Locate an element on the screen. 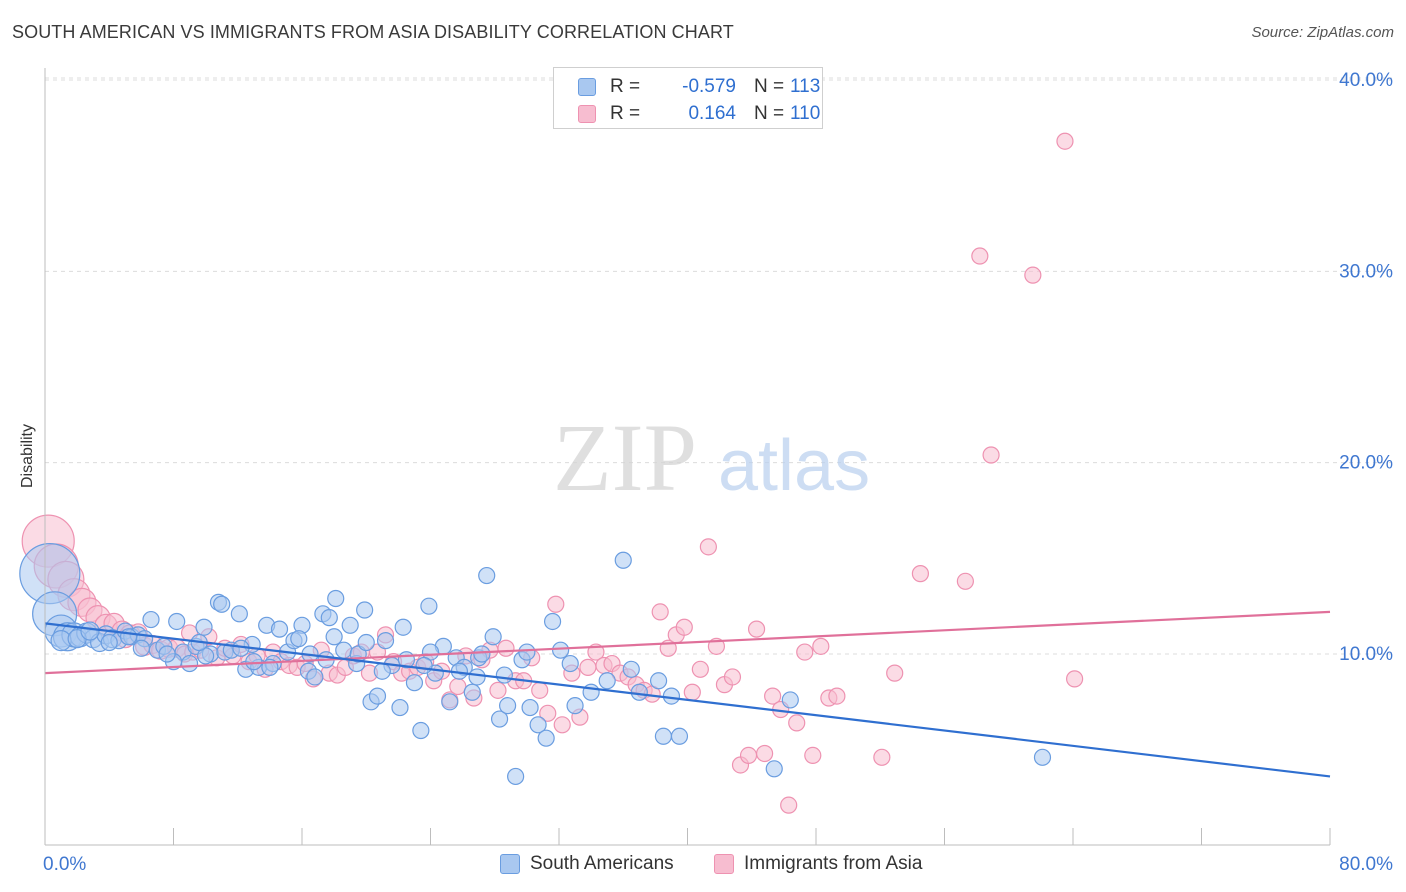 The width and height of the screenshot is (1406, 892). y-tick-label: 20.0% is located at coordinates (1366, 463).